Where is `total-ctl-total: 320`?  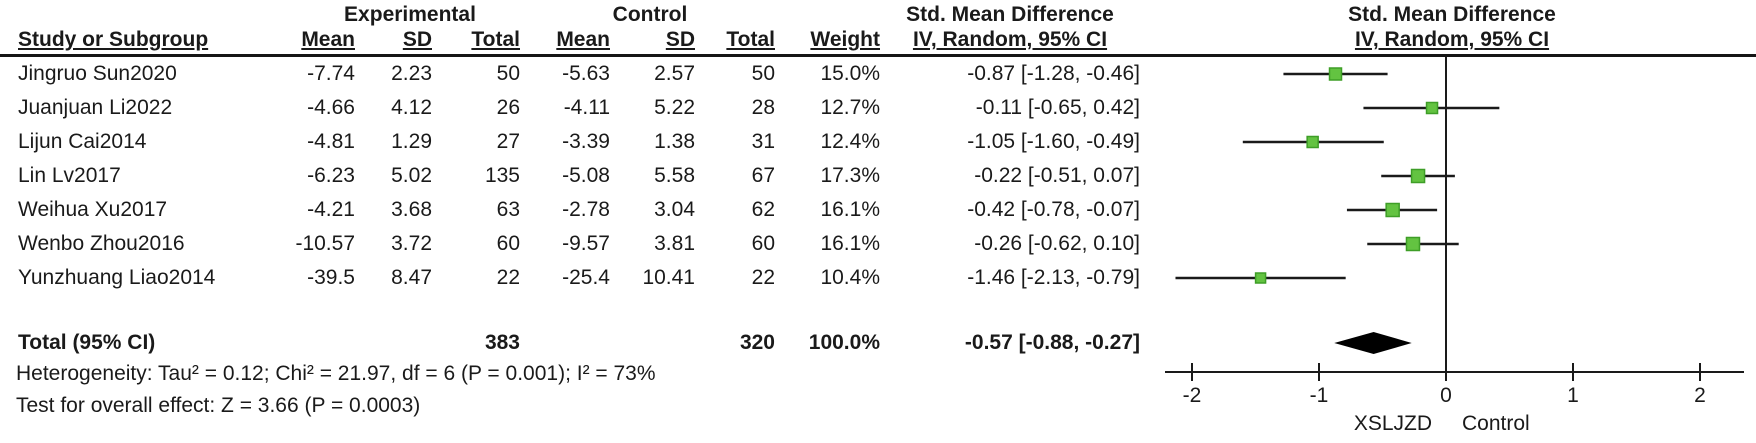 total-ctl-total: 320 is located at coordinates (757, 342).